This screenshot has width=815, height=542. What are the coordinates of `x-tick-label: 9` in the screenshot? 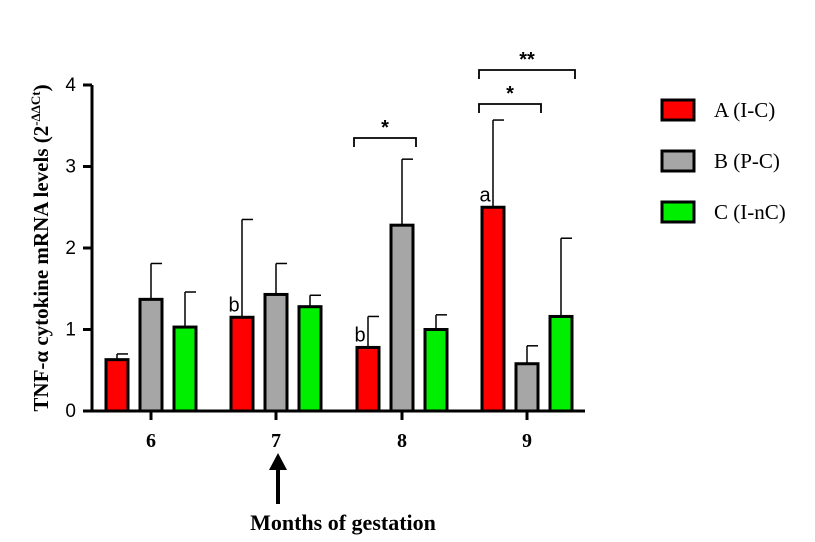 It's located at (527, 441).